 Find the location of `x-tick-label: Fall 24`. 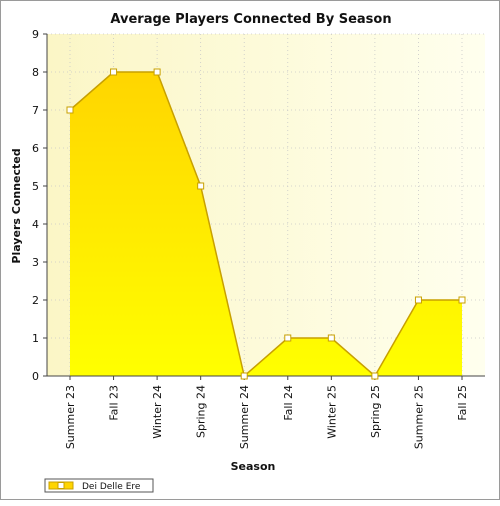

x-tick-label: Fall 24 is located at coordinates (288, 403).